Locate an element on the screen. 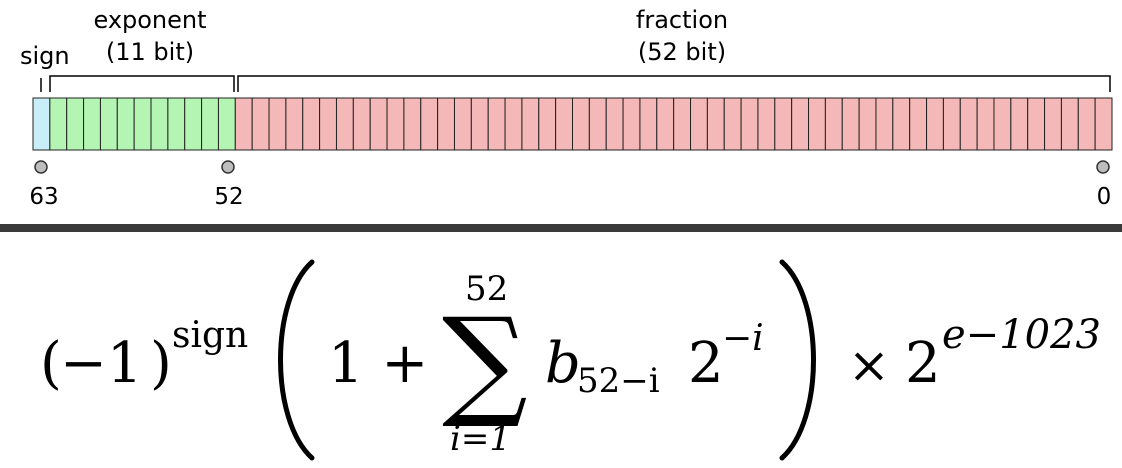  sign-label: sign is located at coordinates (45, 56).